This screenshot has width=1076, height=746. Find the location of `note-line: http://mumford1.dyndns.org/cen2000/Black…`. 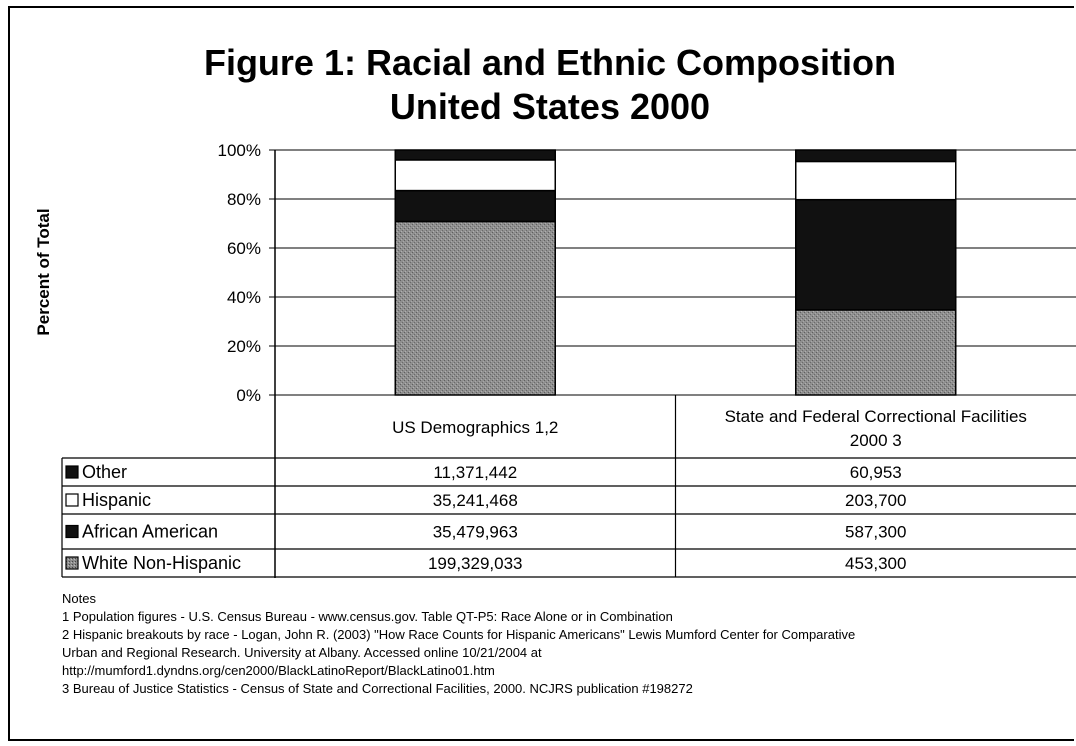

note-line: http://mumford1.dyndns.org/cen2000/Black… is located at coordinates (278, 670).